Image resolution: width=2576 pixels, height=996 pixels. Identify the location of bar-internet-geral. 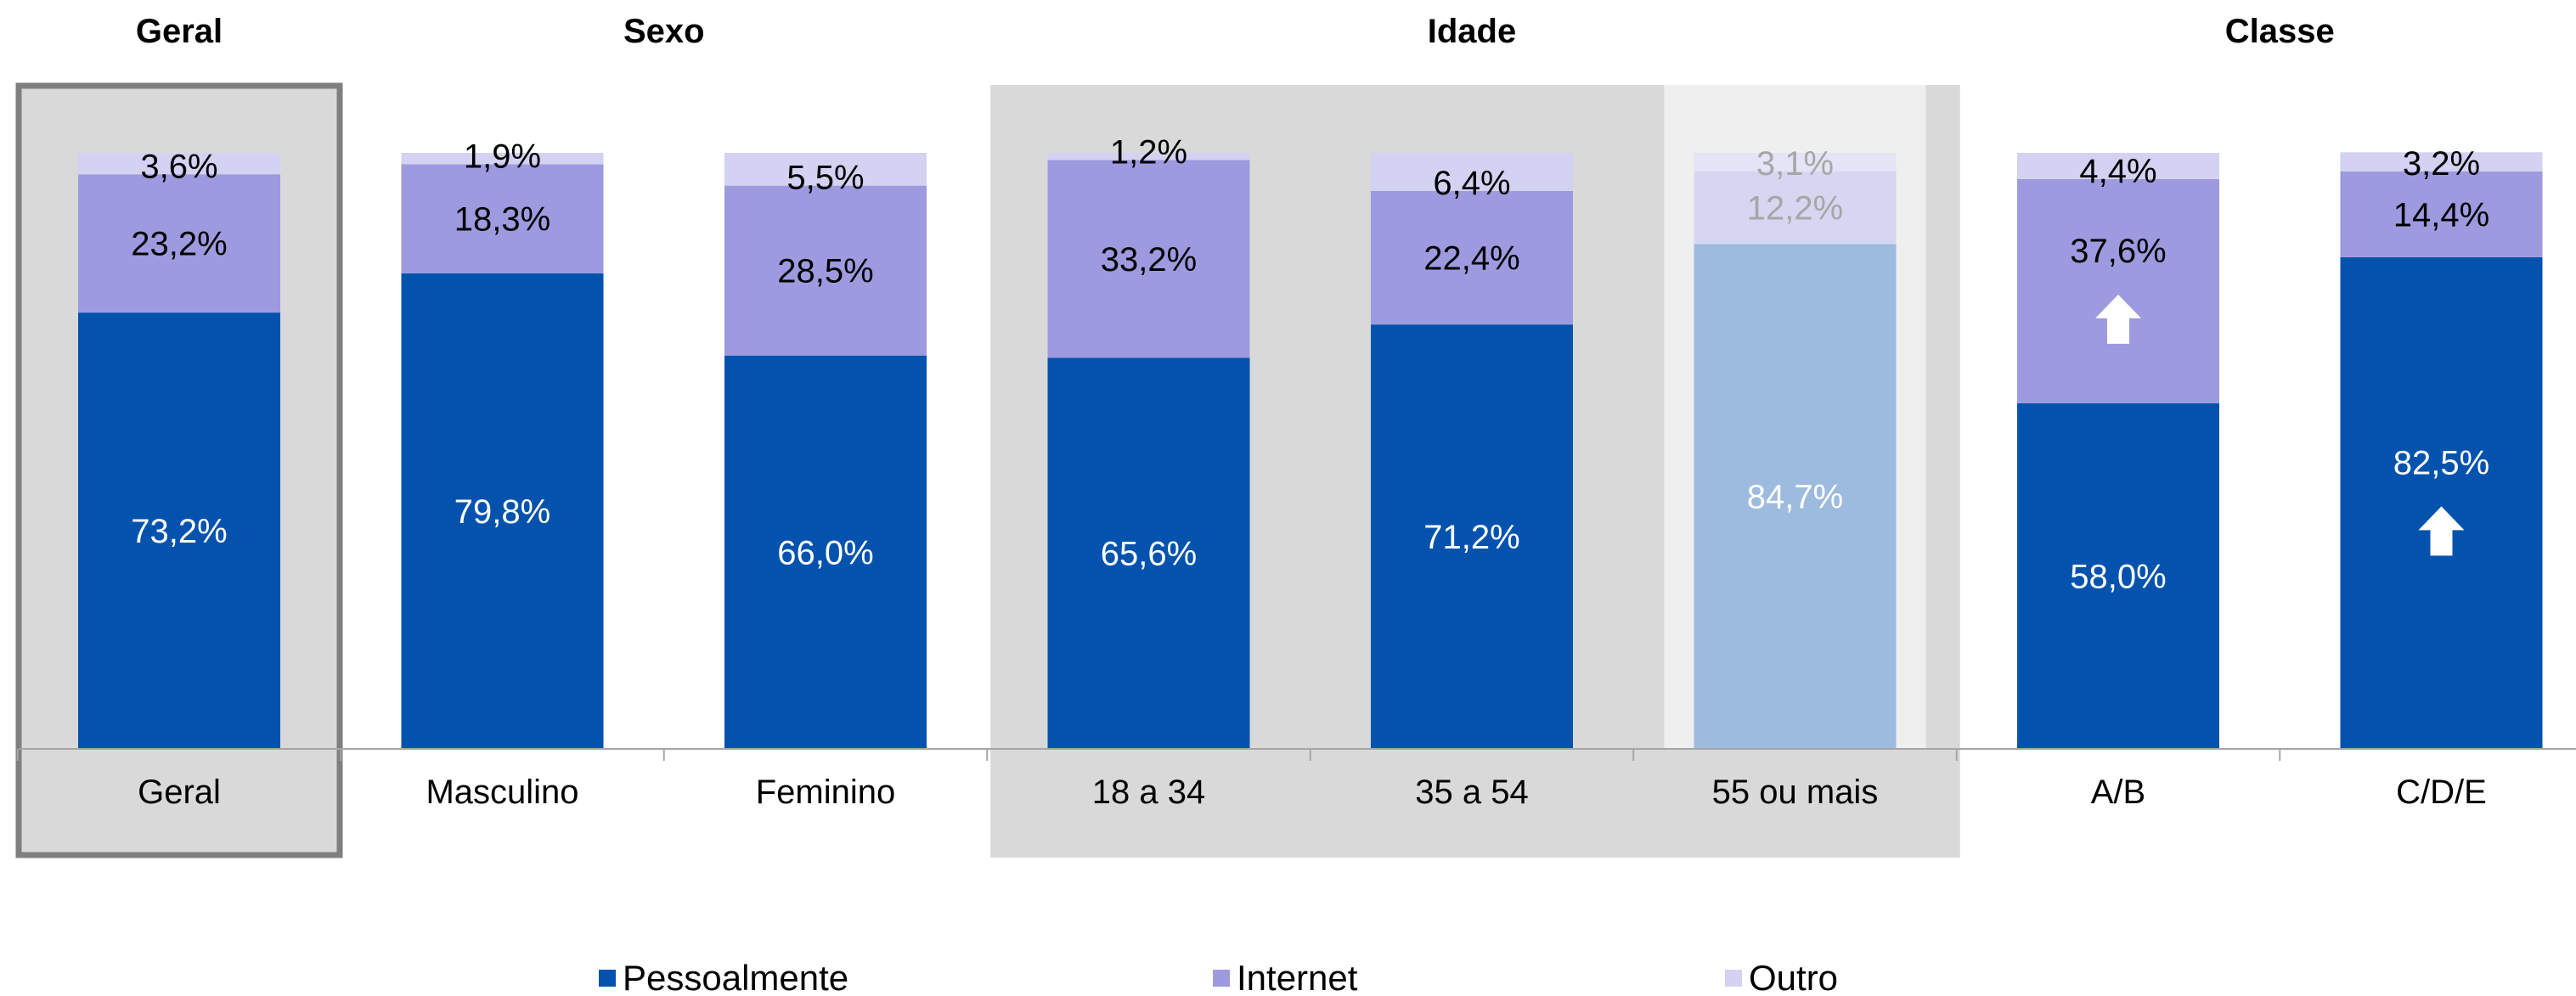
(179, 243).